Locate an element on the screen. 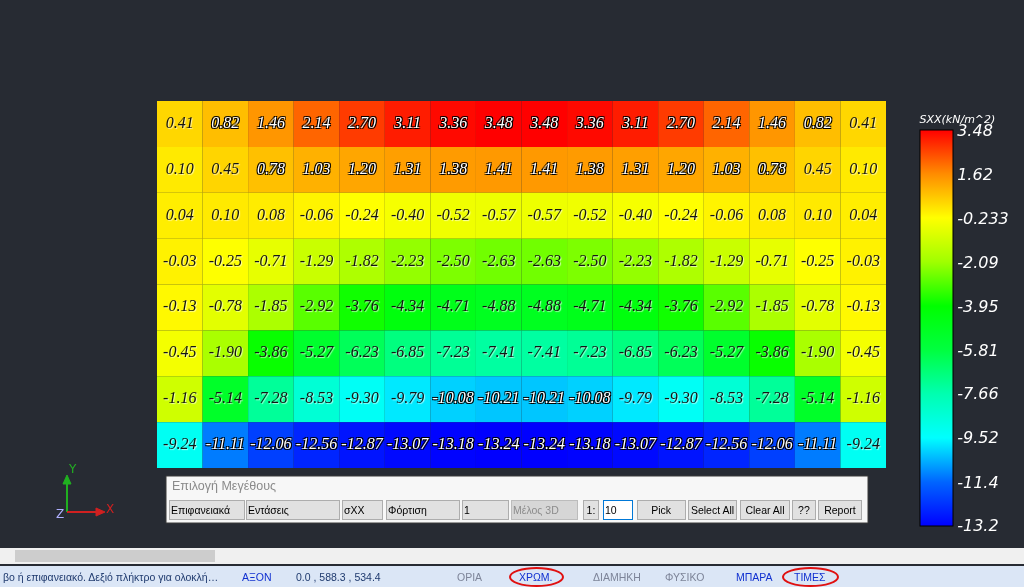 This screenshot has height=587, width=1024. text: Report is located at coordinates (840, 510).